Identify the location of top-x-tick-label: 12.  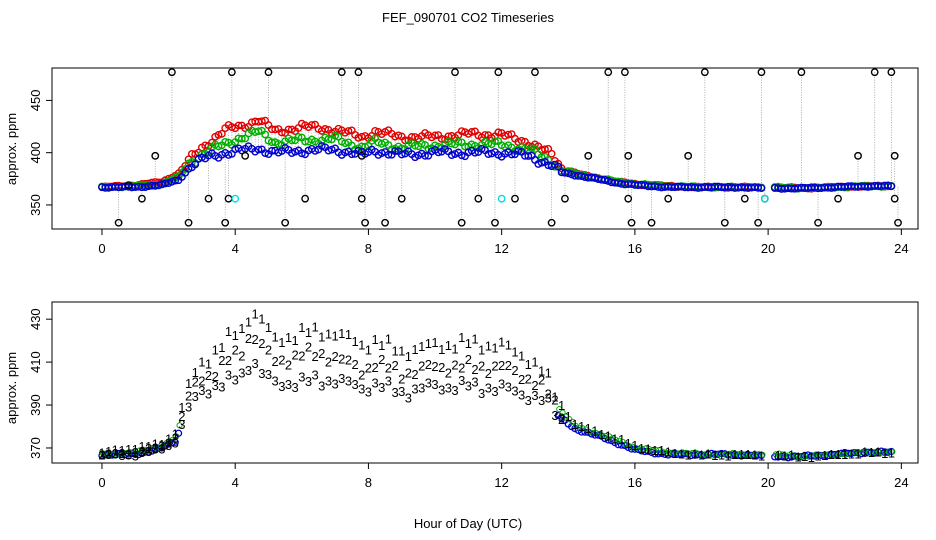
(501, 248).